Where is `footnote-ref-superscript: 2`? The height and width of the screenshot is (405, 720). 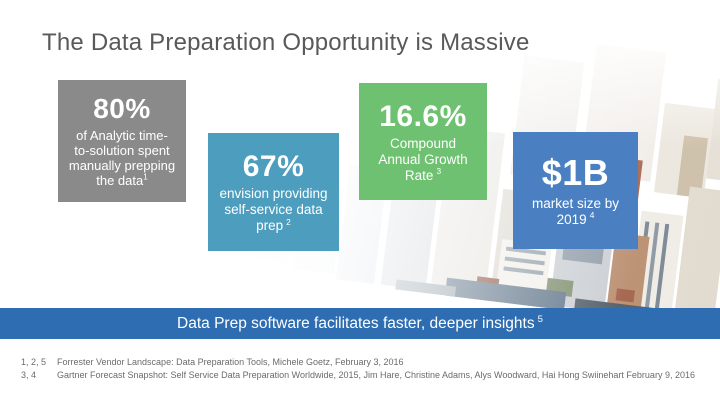 footnote-ref-superscript: 2 is located at coordinates (288, 221).